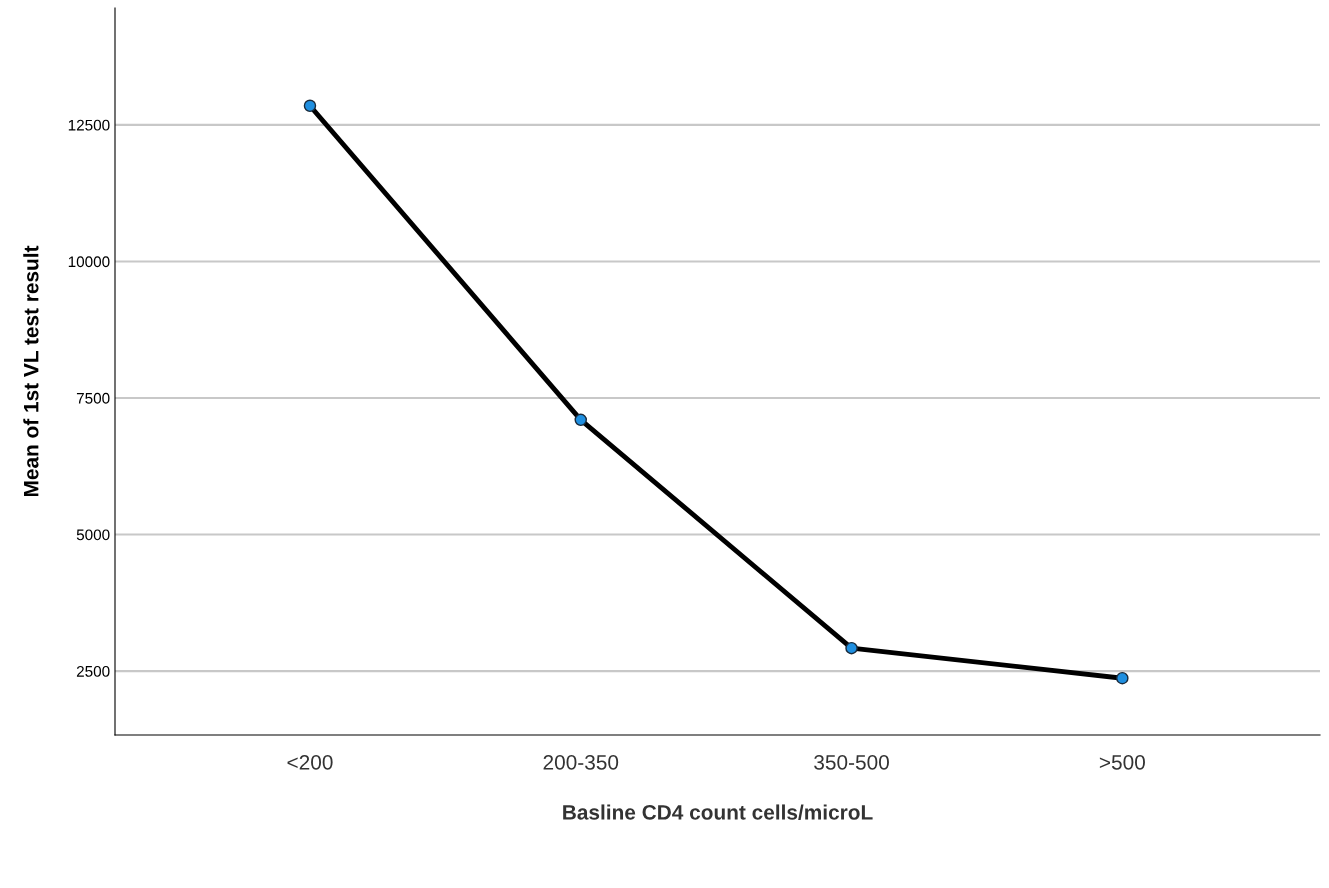  I want to click on y-tick-label: 10000, so click(89, 262).